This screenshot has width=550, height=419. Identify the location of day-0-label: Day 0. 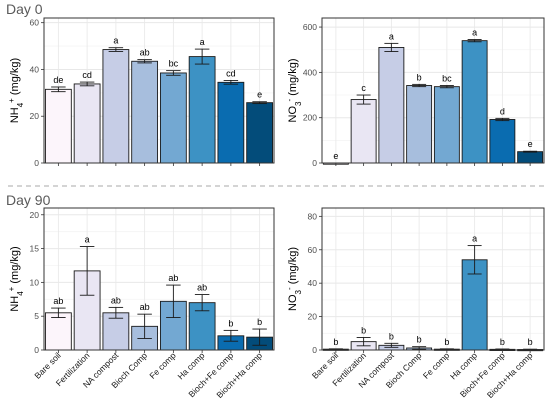
(24, 9).